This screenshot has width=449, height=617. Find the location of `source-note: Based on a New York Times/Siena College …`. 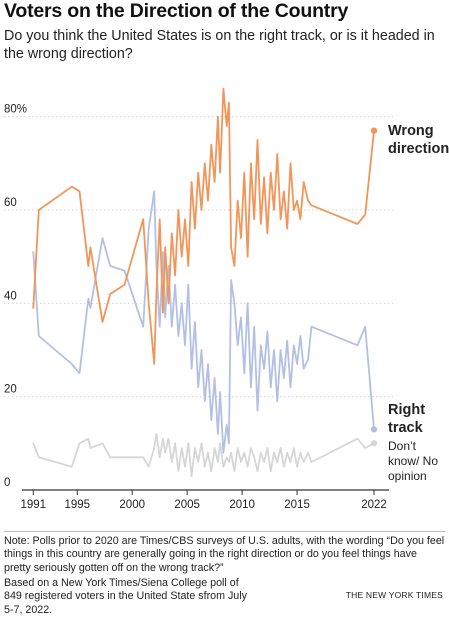

source-note: Based on a New York Times/Siena College … is located at coordinates (125, 596).